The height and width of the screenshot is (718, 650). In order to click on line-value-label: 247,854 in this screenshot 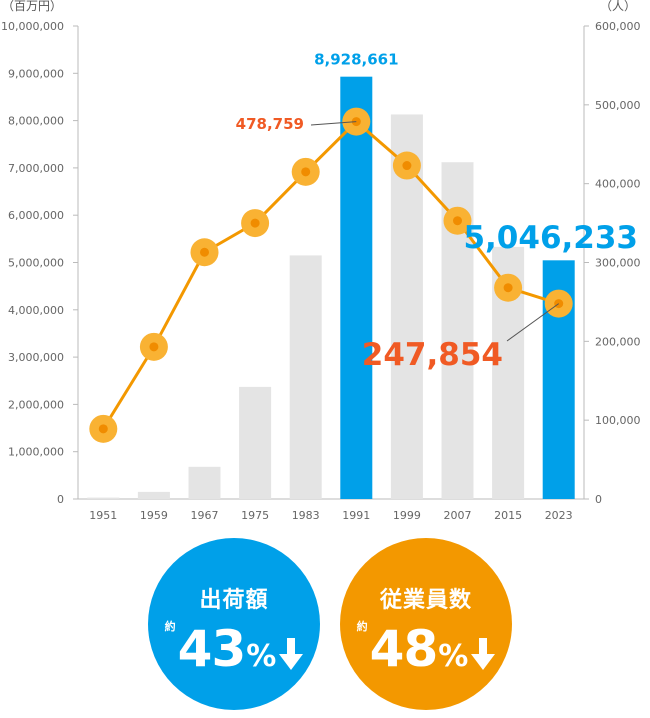, I will do `click(432, 355)`.